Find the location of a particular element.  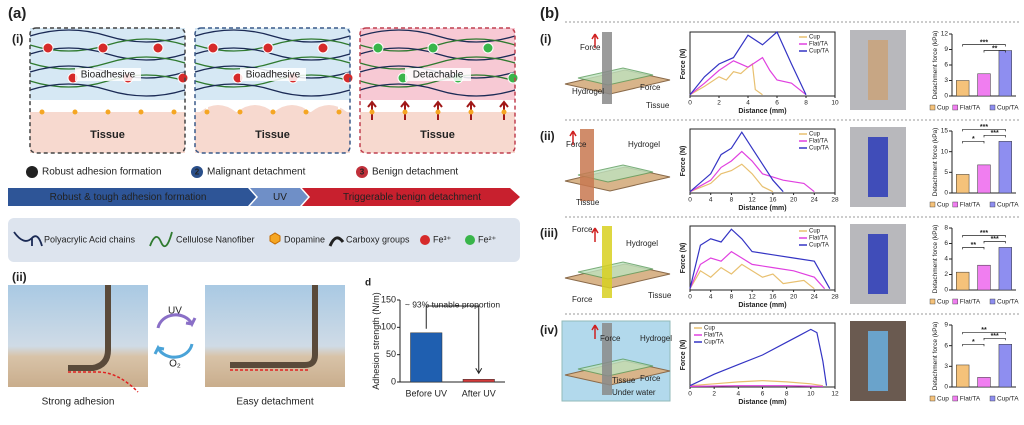

fixture is located at coordinates (607, 359).